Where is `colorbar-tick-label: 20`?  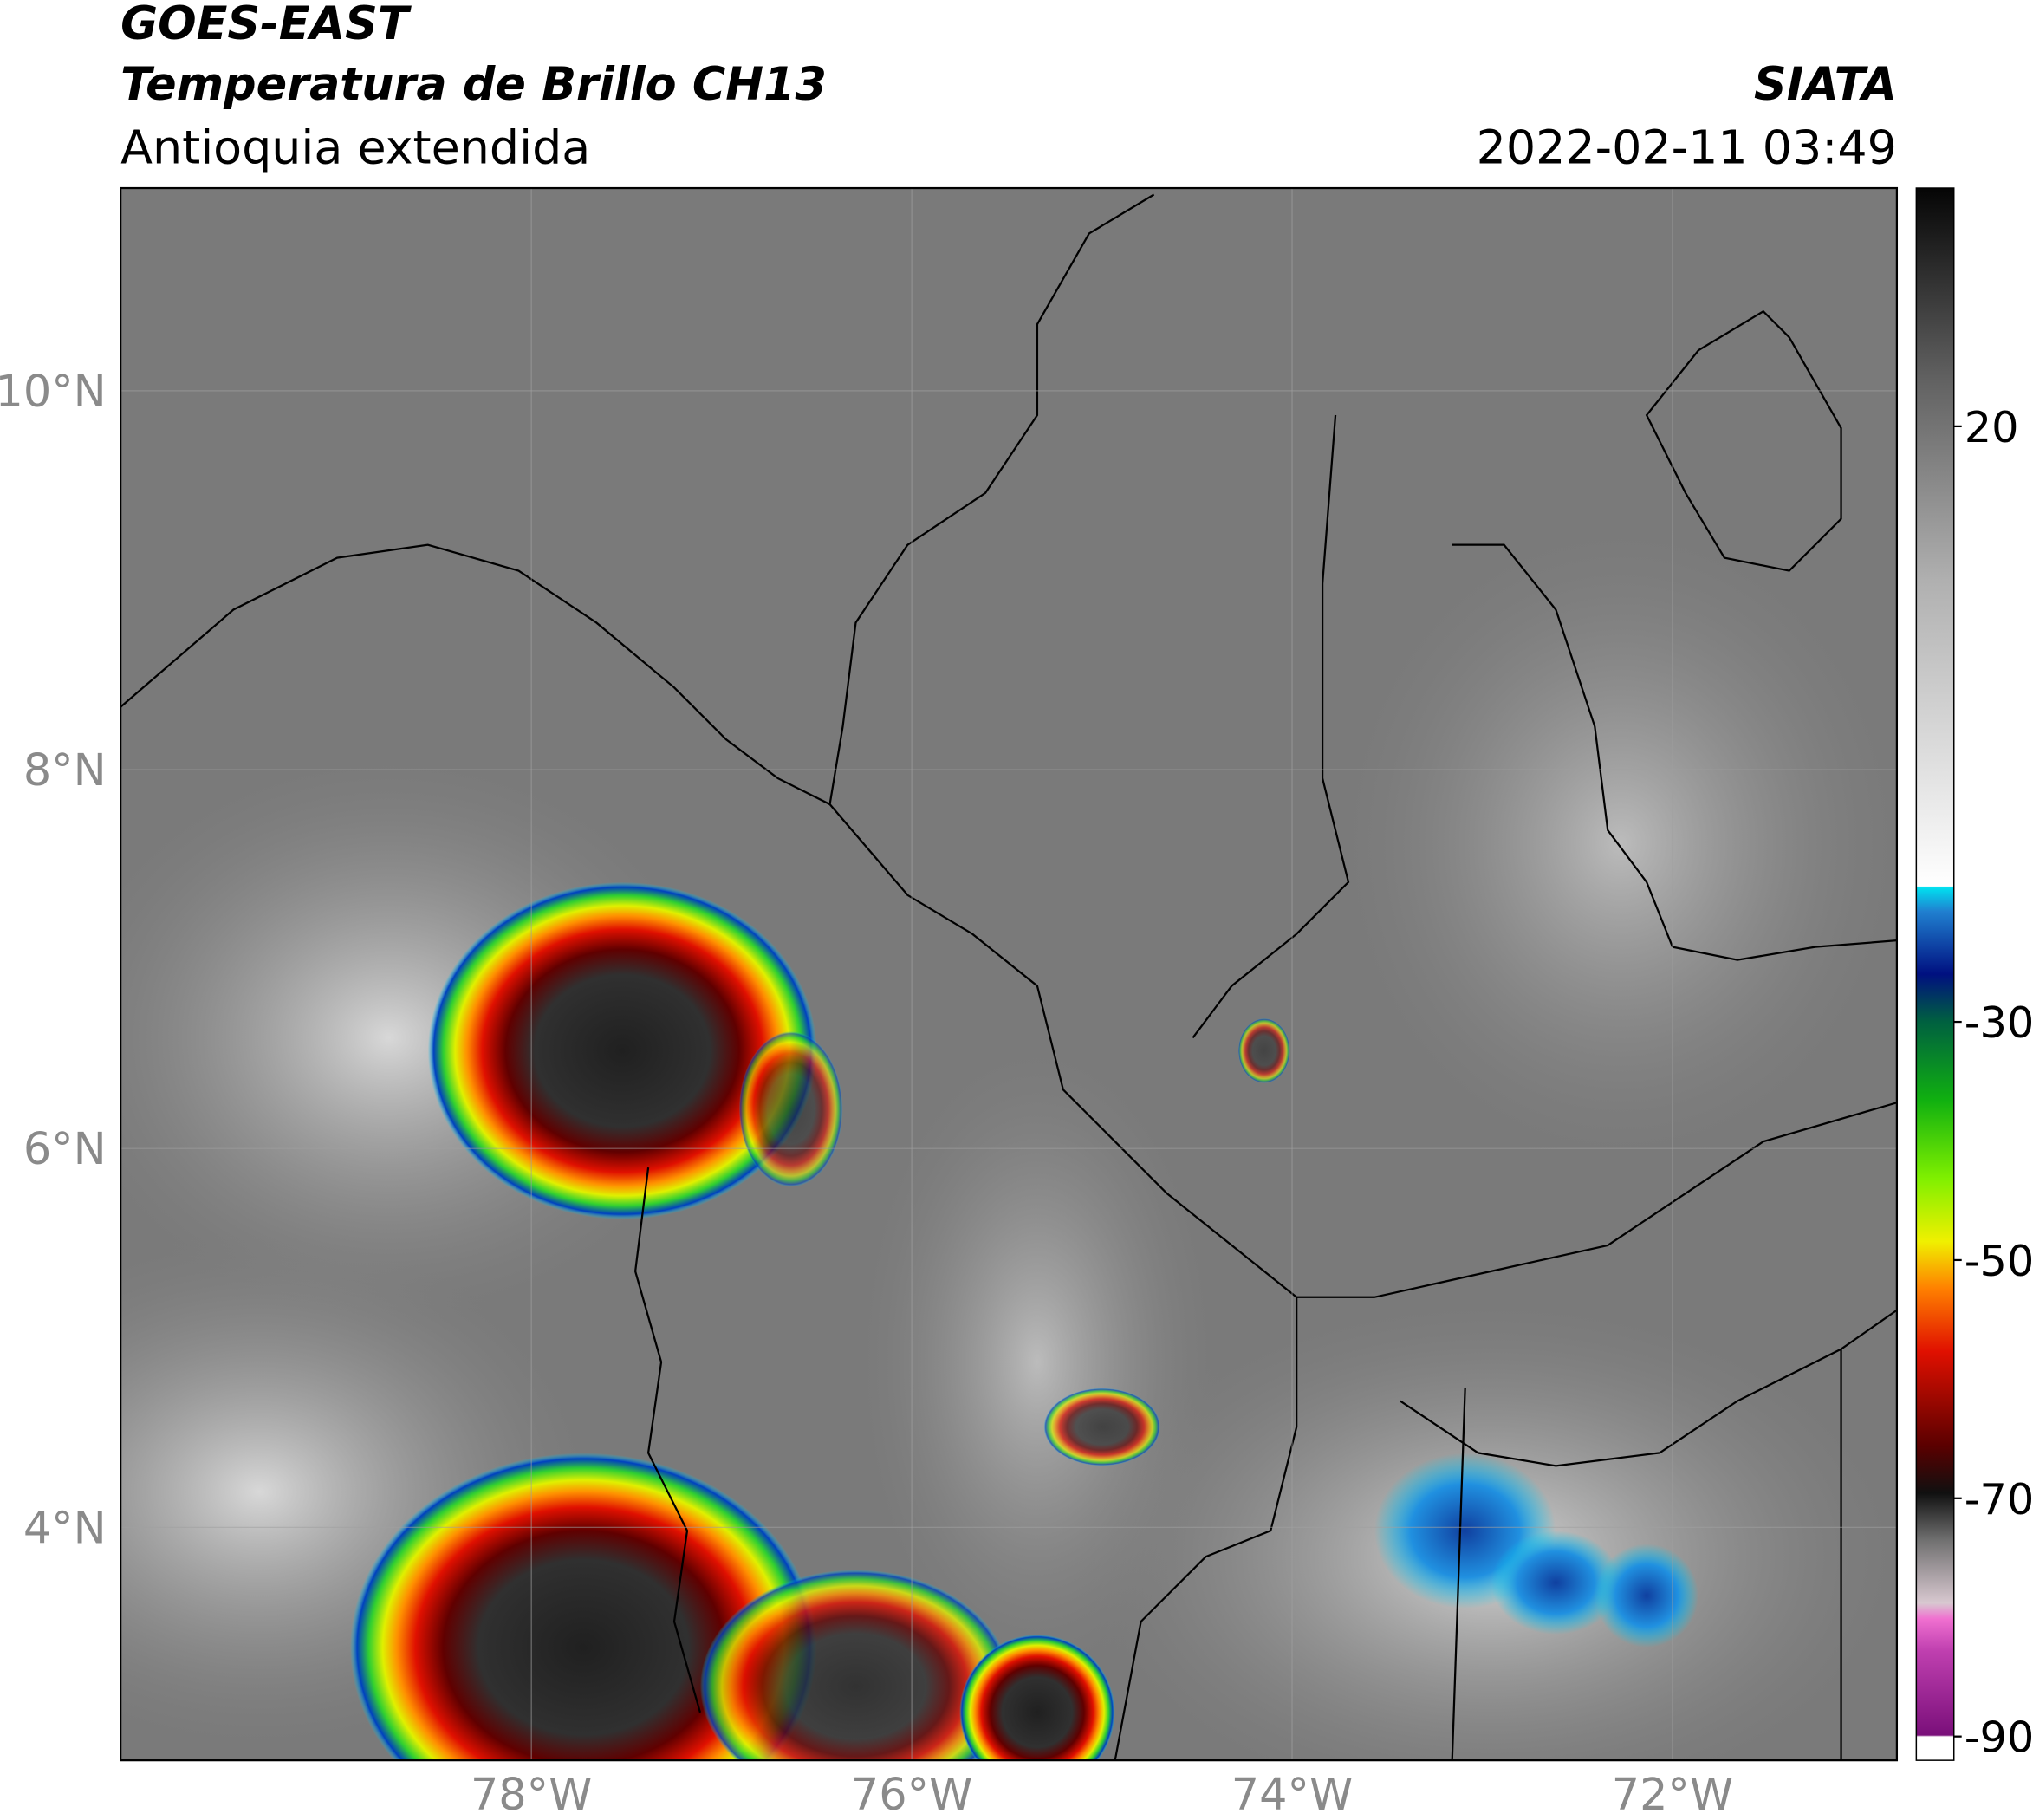
colorbar-tick-label: 20 is located at coordinates (1992, 427).